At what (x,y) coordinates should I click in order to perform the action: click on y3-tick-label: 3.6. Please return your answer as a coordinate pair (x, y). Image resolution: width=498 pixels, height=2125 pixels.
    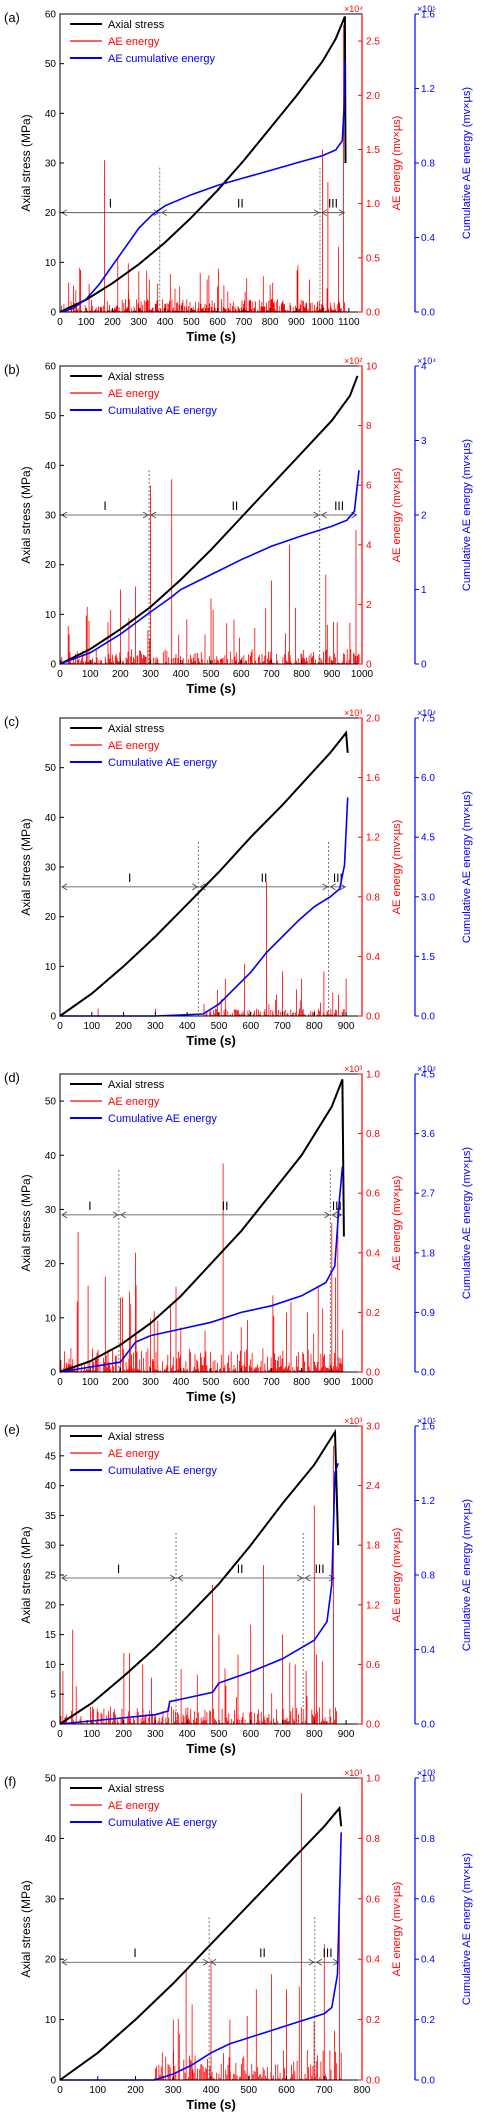
    Looking at the image, I should click on (428, 1134).